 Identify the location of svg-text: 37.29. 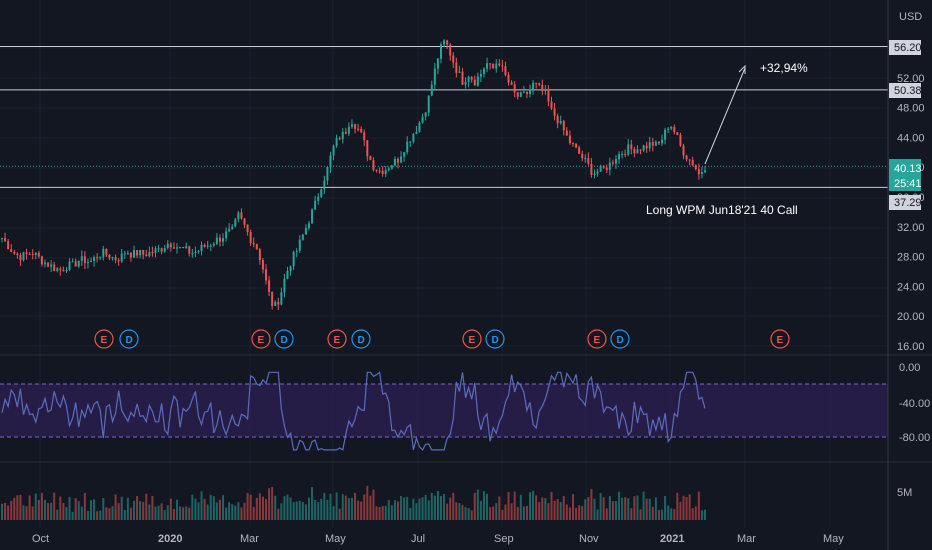
(908, 203).